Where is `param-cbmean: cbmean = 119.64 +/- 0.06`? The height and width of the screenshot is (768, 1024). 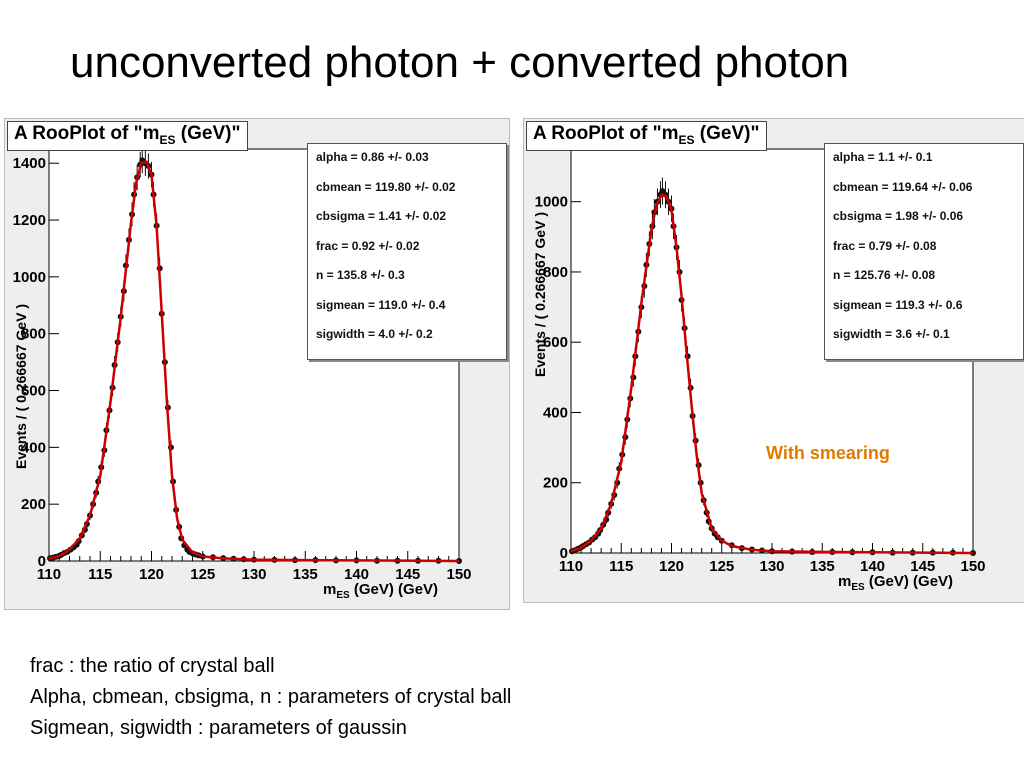
param-cbmean: cbmean = 119.64 +/- 0.06 is located at coordinates (903, 186).